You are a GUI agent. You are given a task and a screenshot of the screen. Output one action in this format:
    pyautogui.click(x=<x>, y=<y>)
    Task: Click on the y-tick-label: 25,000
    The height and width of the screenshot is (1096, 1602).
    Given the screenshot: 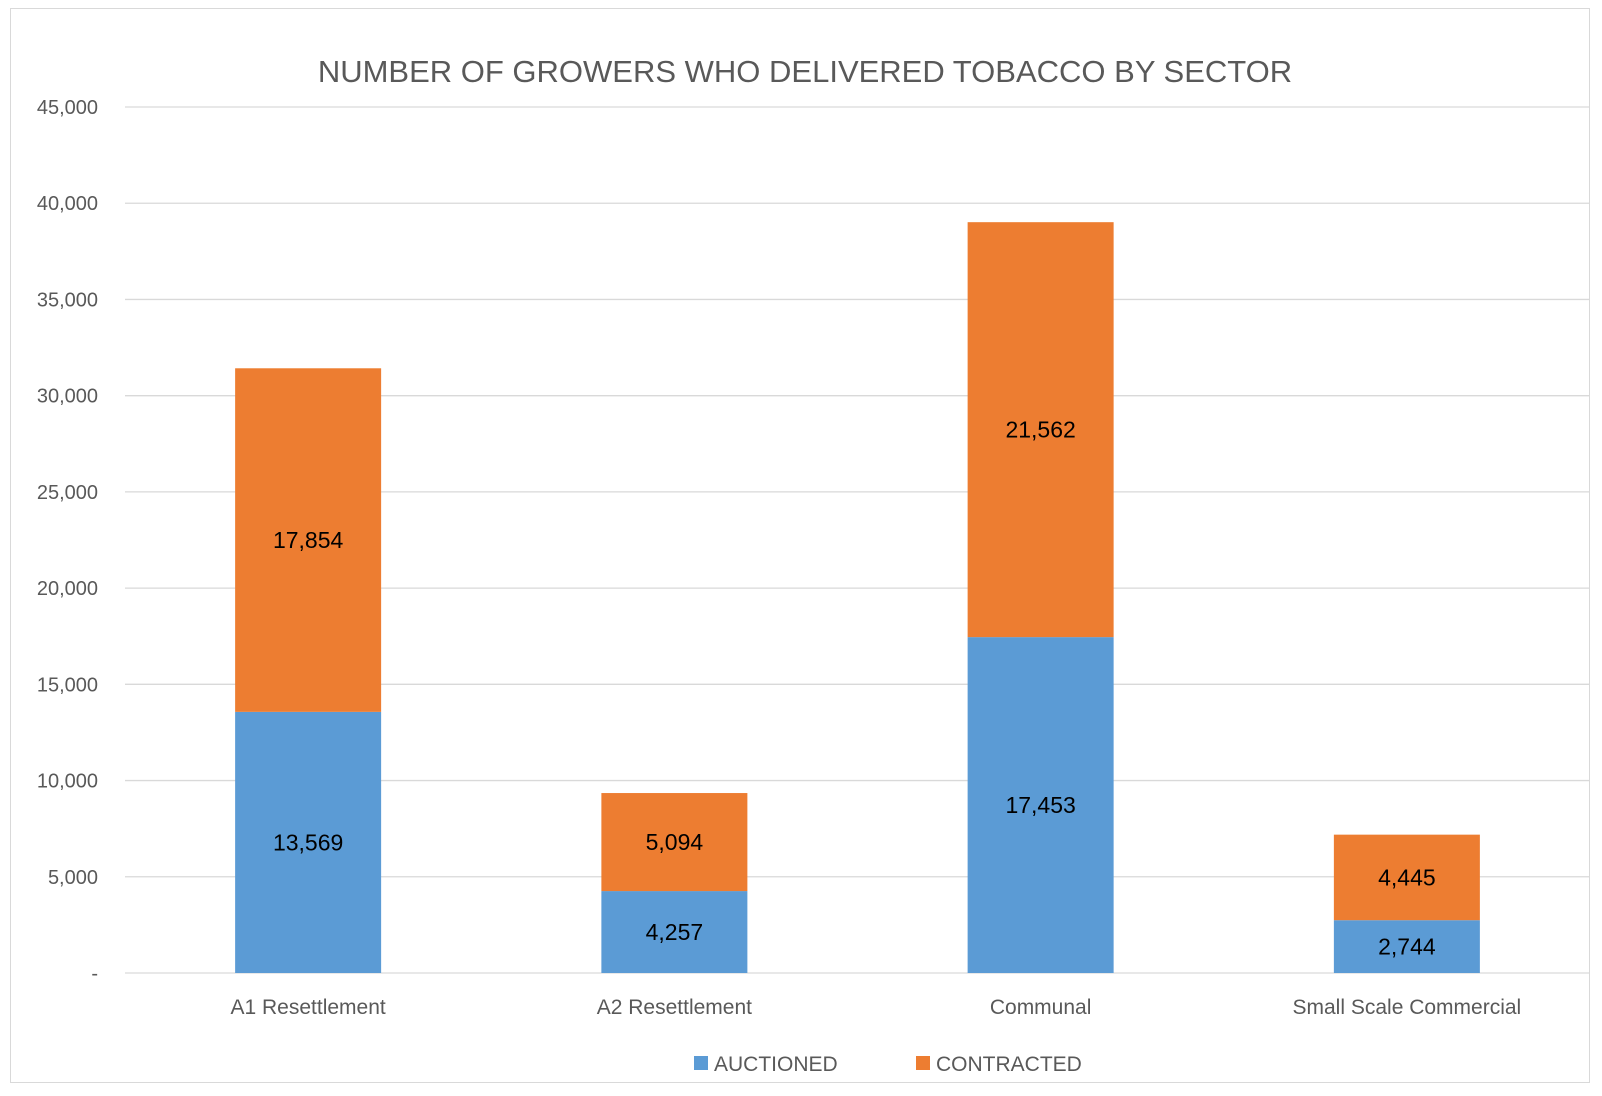 What is the action you would take?
    pyautogui.click(x=67, y=493)
    